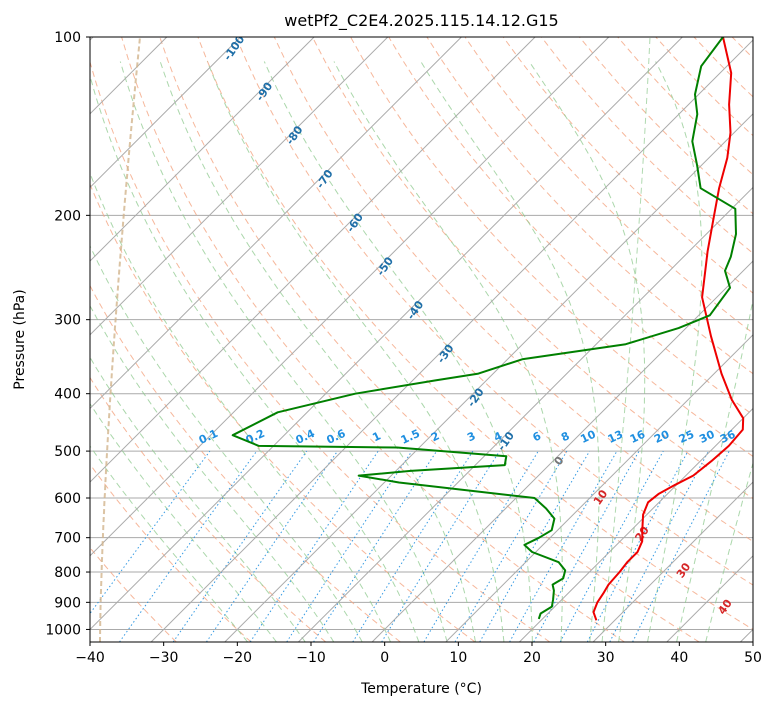  Describe the element at coordinates (67, 573) in the screenshot. I see `y-tick-label: 800` at that location.